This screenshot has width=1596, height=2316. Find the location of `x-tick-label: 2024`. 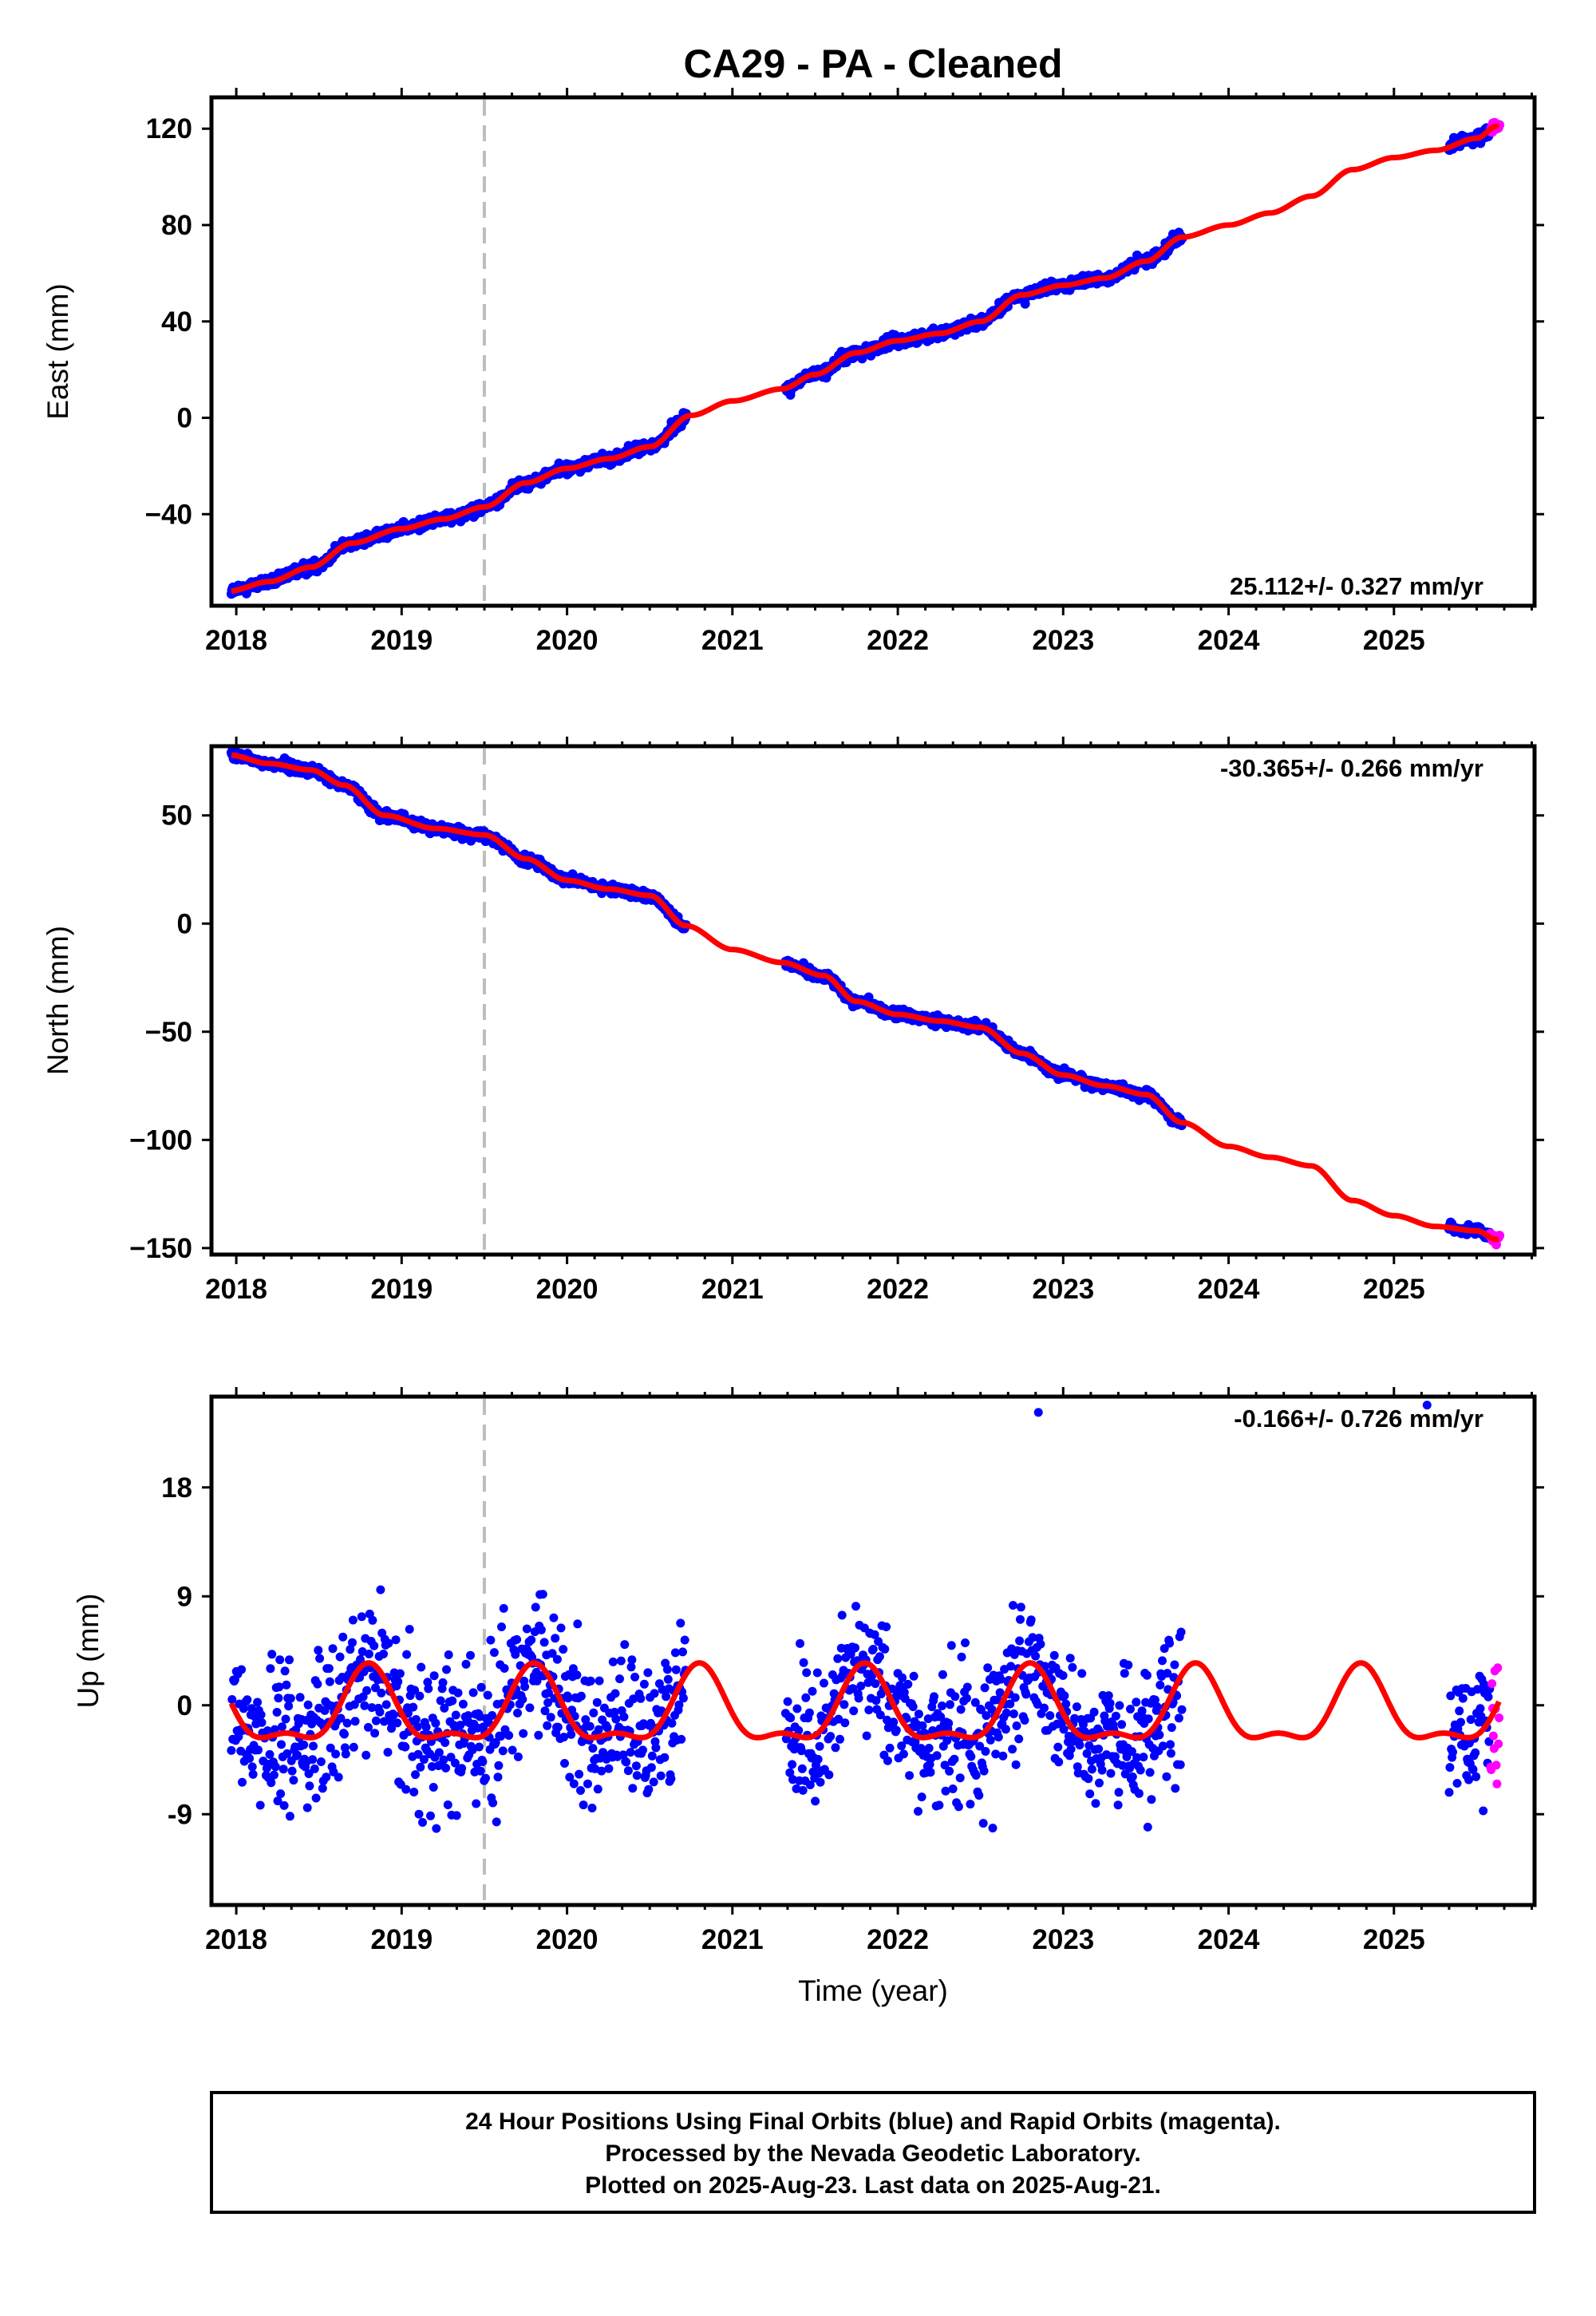

x-tick-label: 2024 is located at coordinates (1229, 1939).